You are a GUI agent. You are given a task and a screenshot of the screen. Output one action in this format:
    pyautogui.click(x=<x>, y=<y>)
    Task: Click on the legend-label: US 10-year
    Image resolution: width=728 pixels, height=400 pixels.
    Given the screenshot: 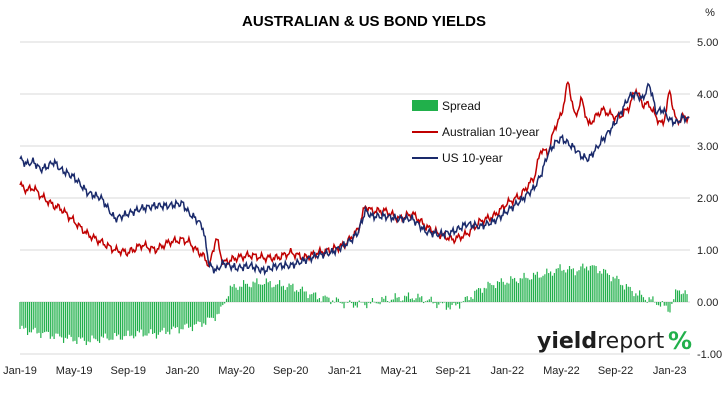 What is the action you would take?
    pyautogui.click(x=472, y=158)
    